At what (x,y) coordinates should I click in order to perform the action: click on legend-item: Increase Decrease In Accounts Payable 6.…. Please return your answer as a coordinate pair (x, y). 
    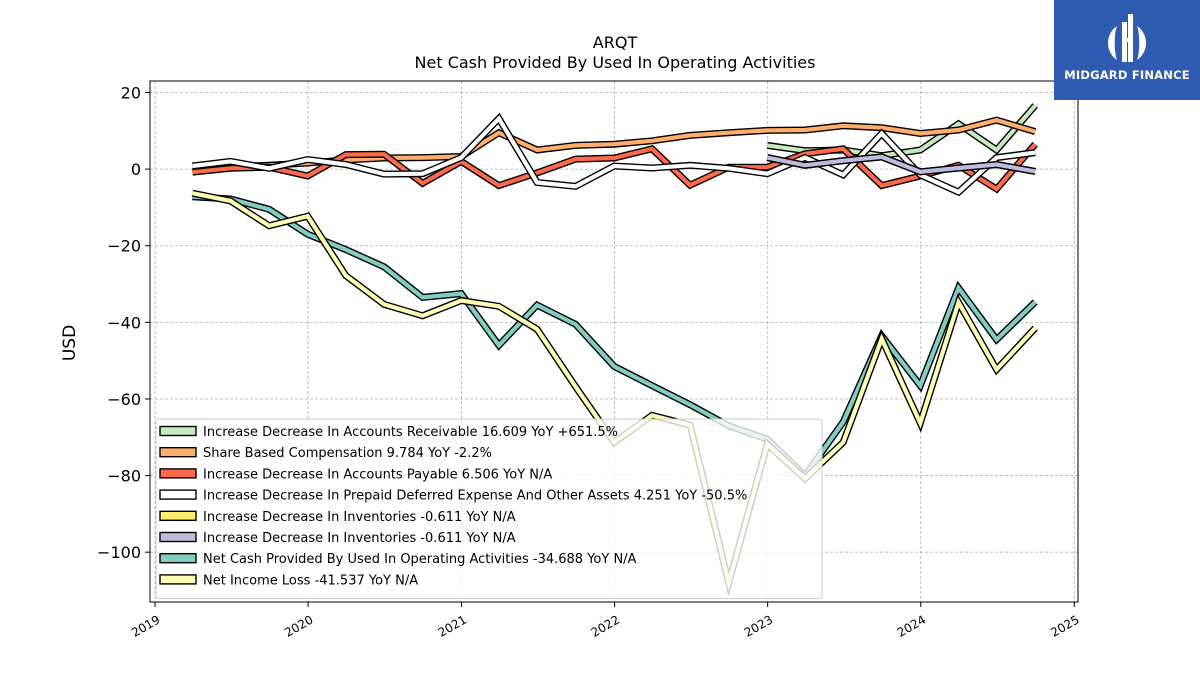
    Looking at the image, I should click on (355, 474).